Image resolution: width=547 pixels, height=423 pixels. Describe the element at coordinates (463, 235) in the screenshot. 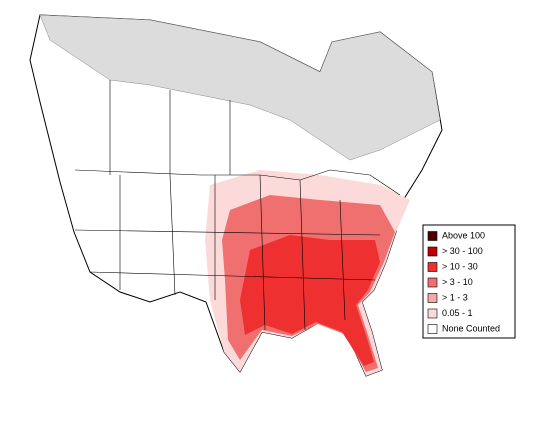

I see `legend-label: Above 100` at that location.